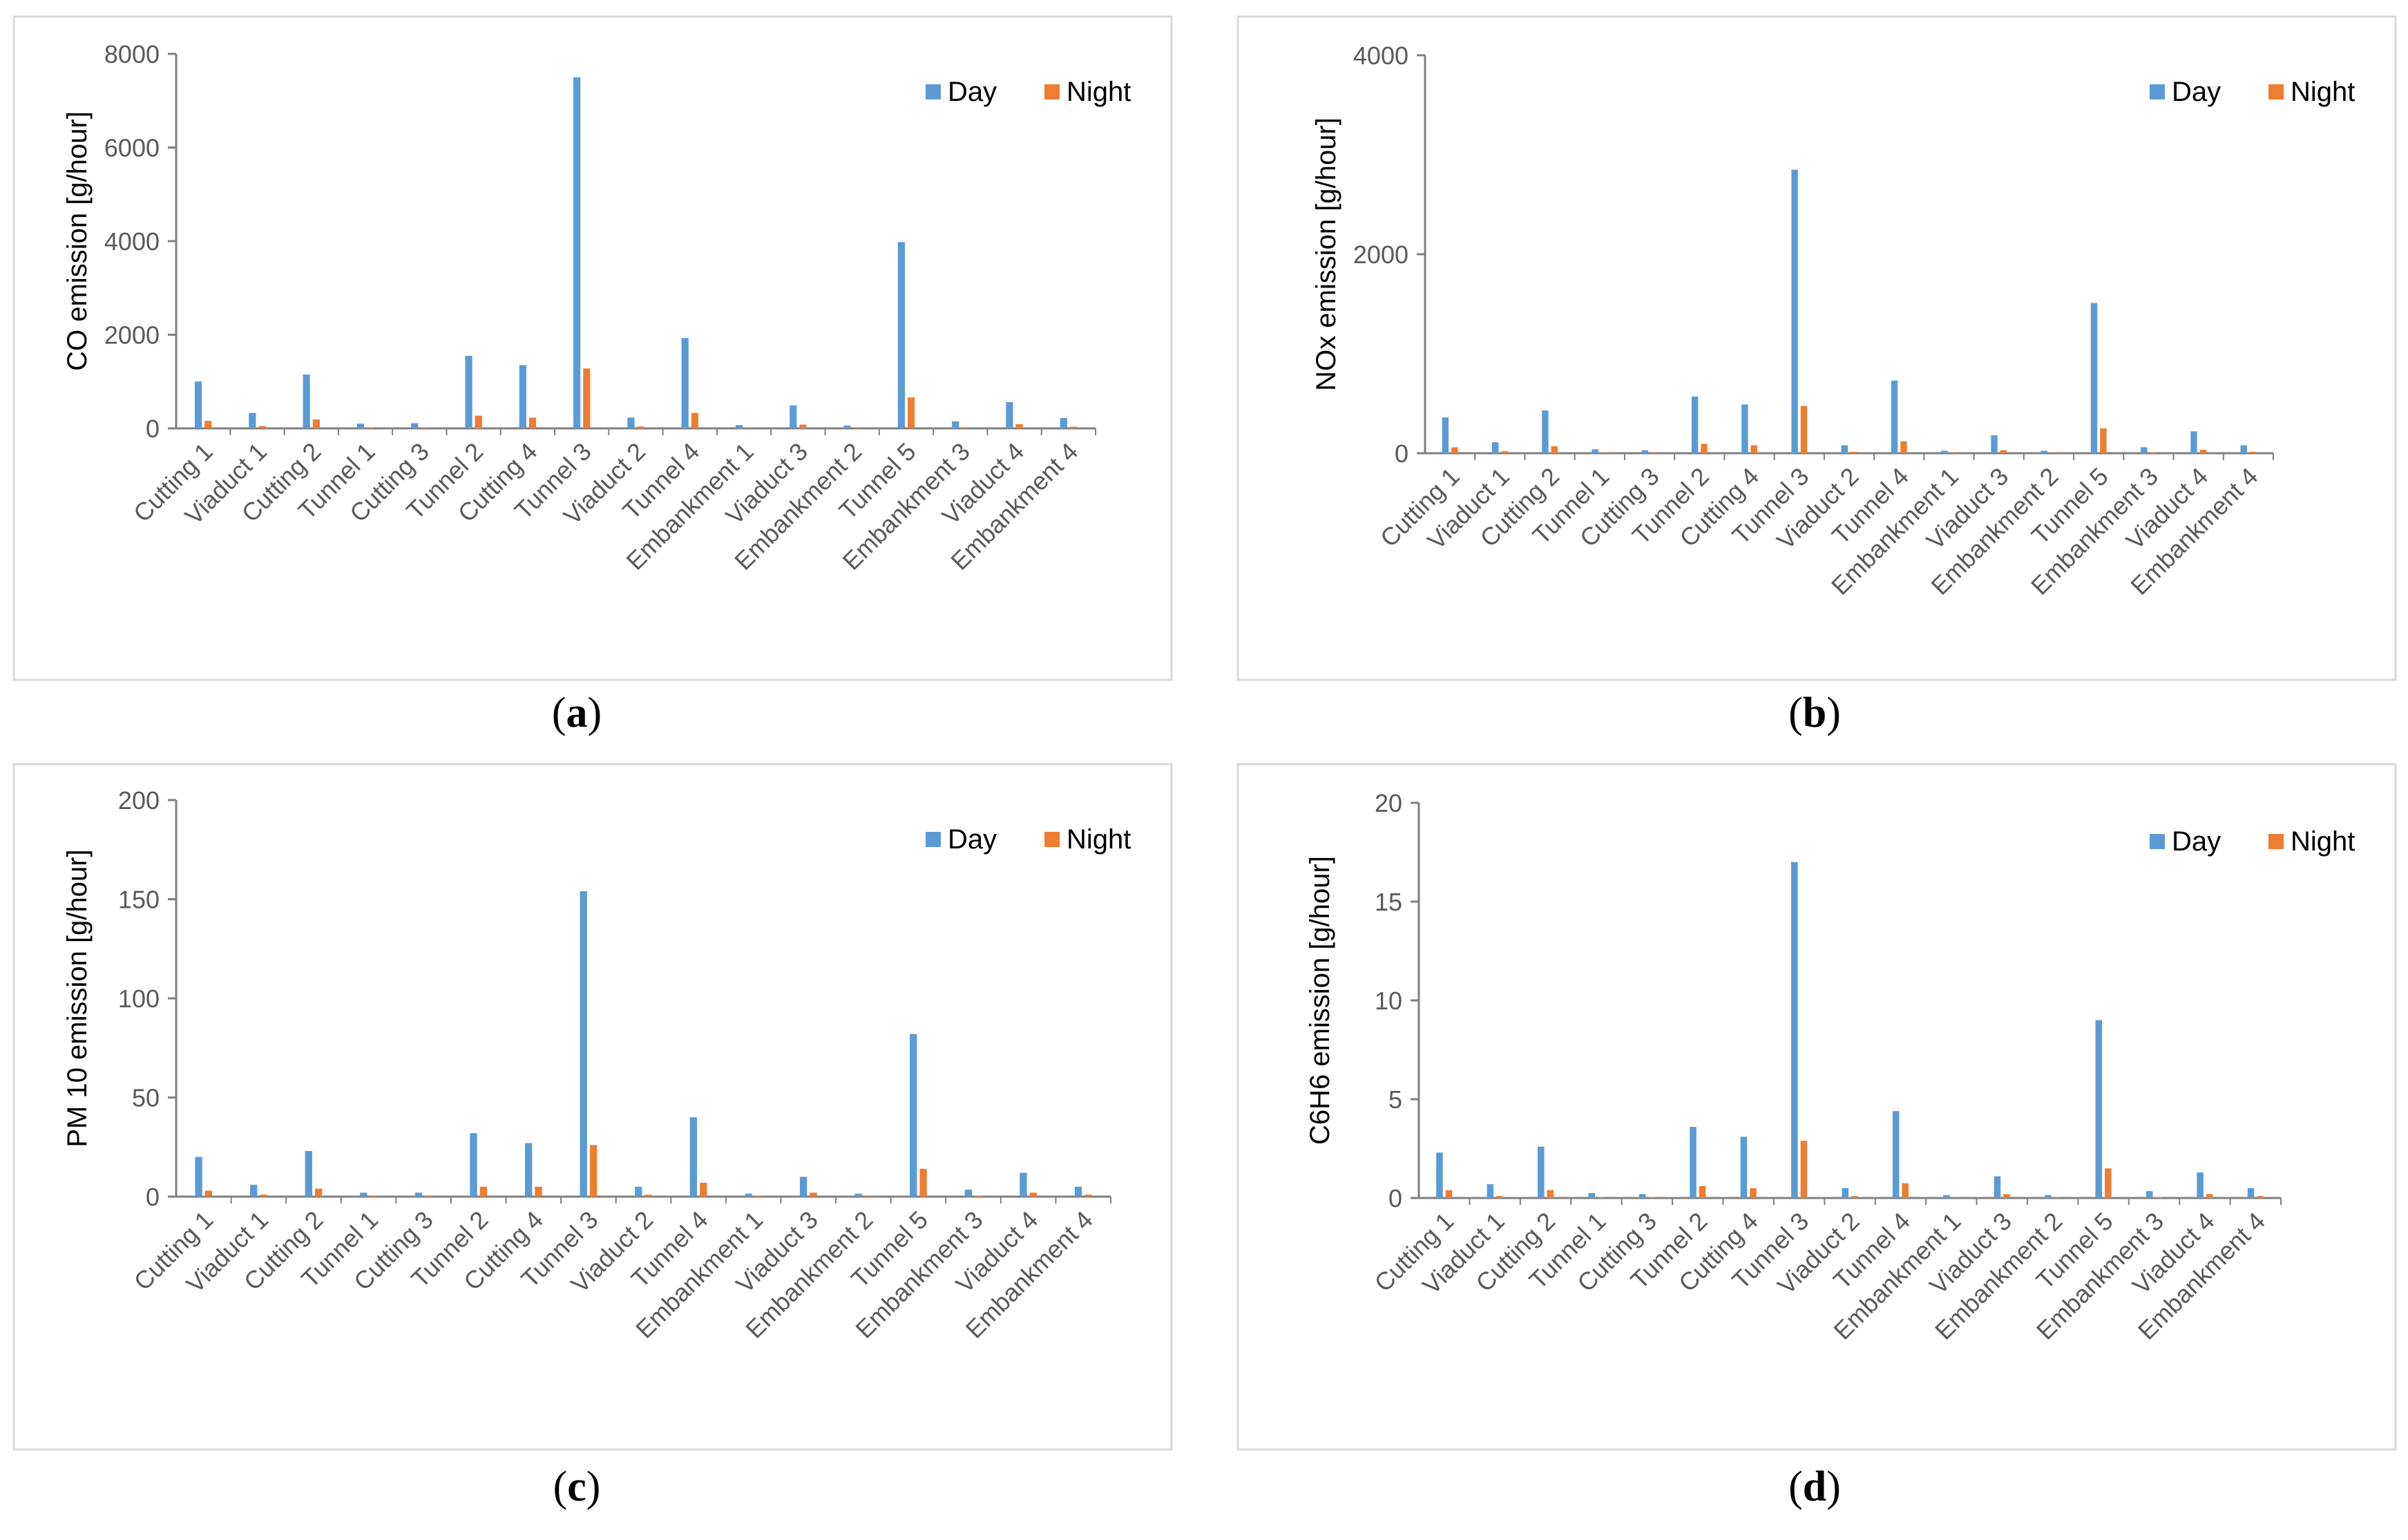 The height and width of the screenshot is (1540, 2408). Describe the element at coordinates (1326, 254) in the screenshot. I see `y-axis-title: NOx emission [g/hour]` at that location.